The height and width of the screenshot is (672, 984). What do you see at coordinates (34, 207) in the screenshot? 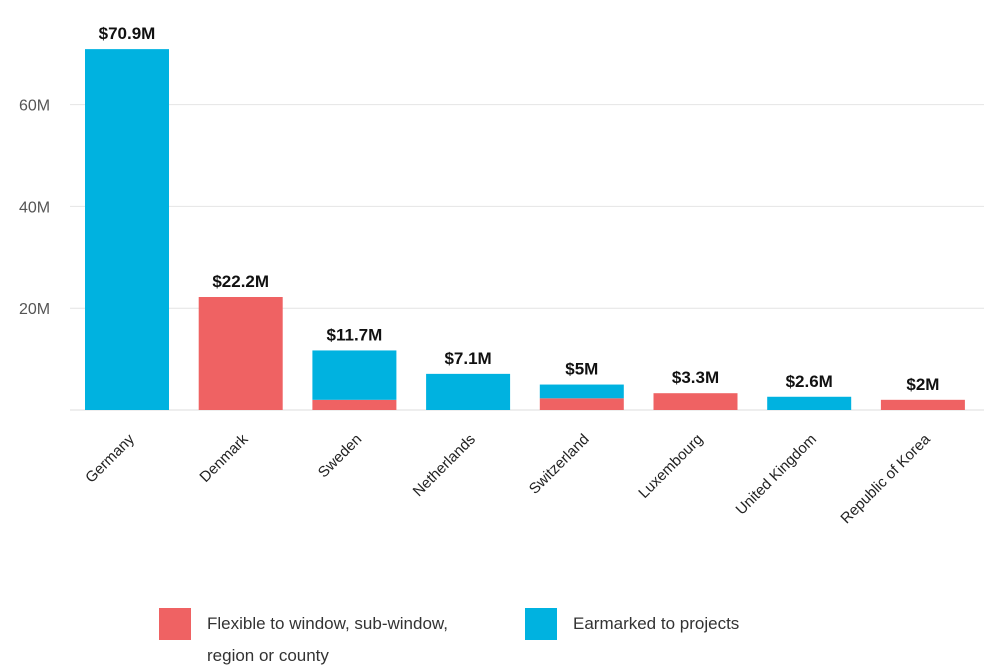
I see `y-tick-label-40m: 40M` at bounding box center [34, 207].